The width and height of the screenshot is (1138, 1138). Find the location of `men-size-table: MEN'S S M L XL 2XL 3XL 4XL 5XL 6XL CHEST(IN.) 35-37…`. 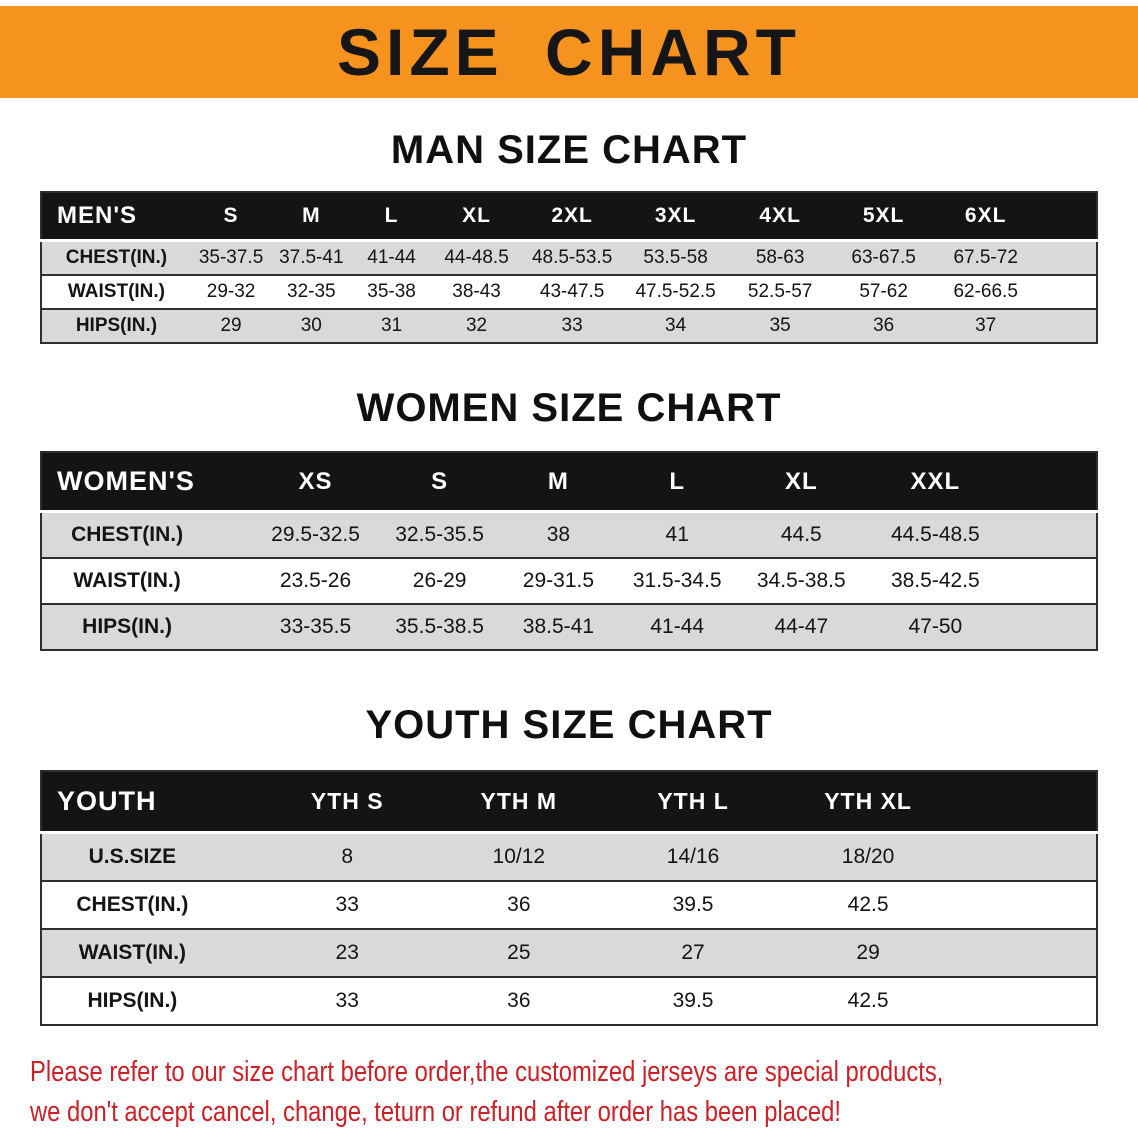

men-size-table: MEN'S S M L XL 2XL 3XL 4XL 5XL 6XL CHEST(IN.) 35-37… is located at coordinates (569, 267).